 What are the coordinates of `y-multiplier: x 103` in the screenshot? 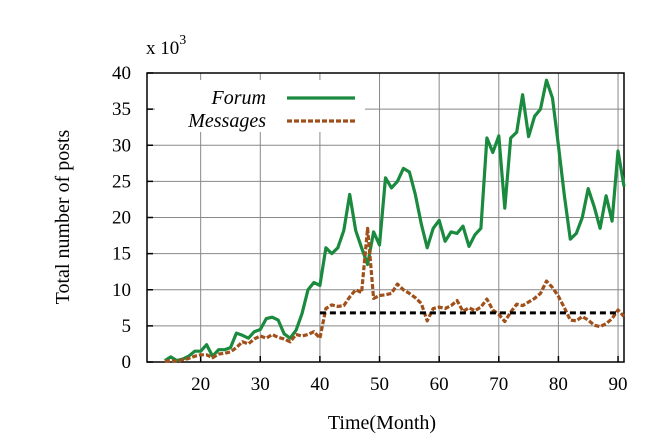 It's located at (166, 46).